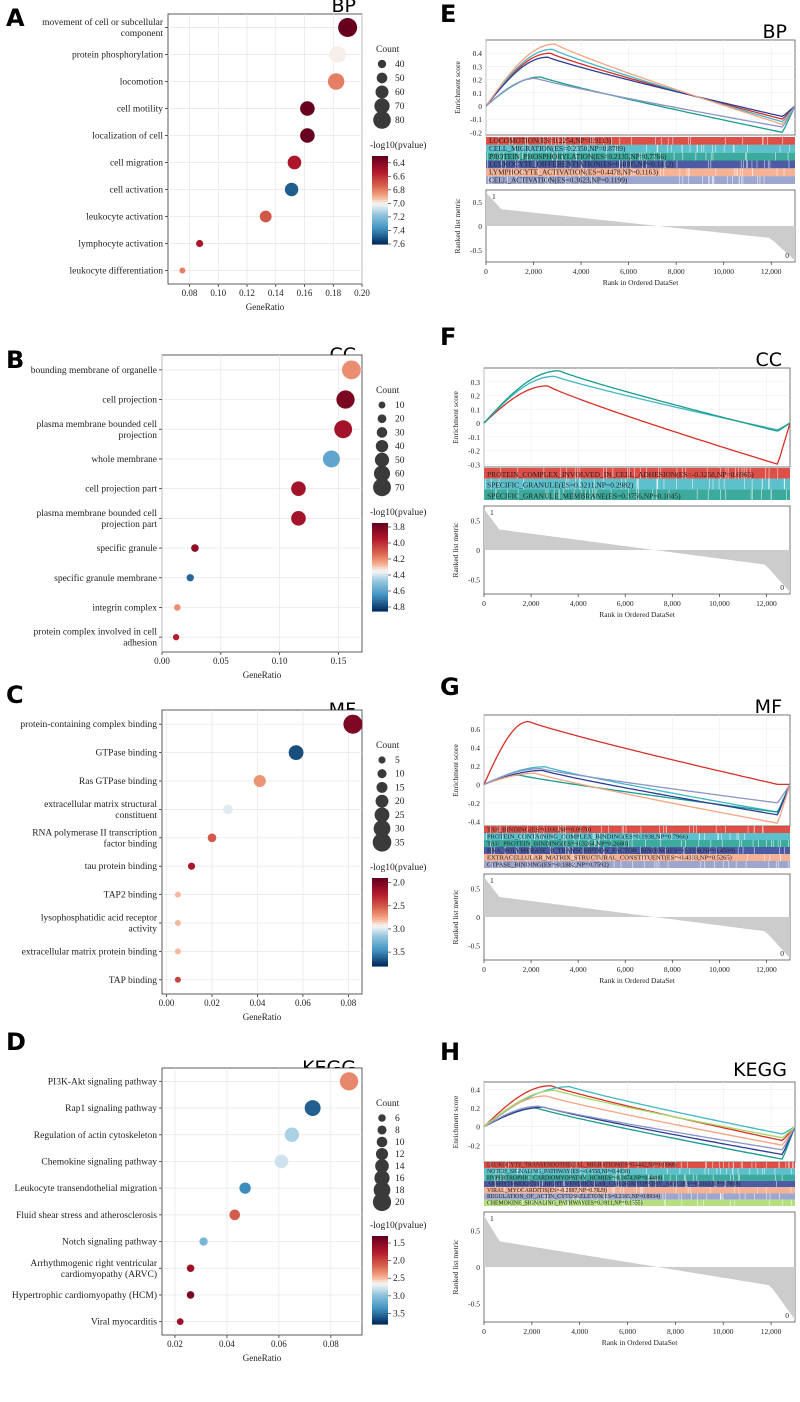 This screenshot has height=1402, width=800. What do you see at coordinates (279, 1344) in the screenshot?
I see `x-tick-label: 0.06` at bounding box center [279, 1344].